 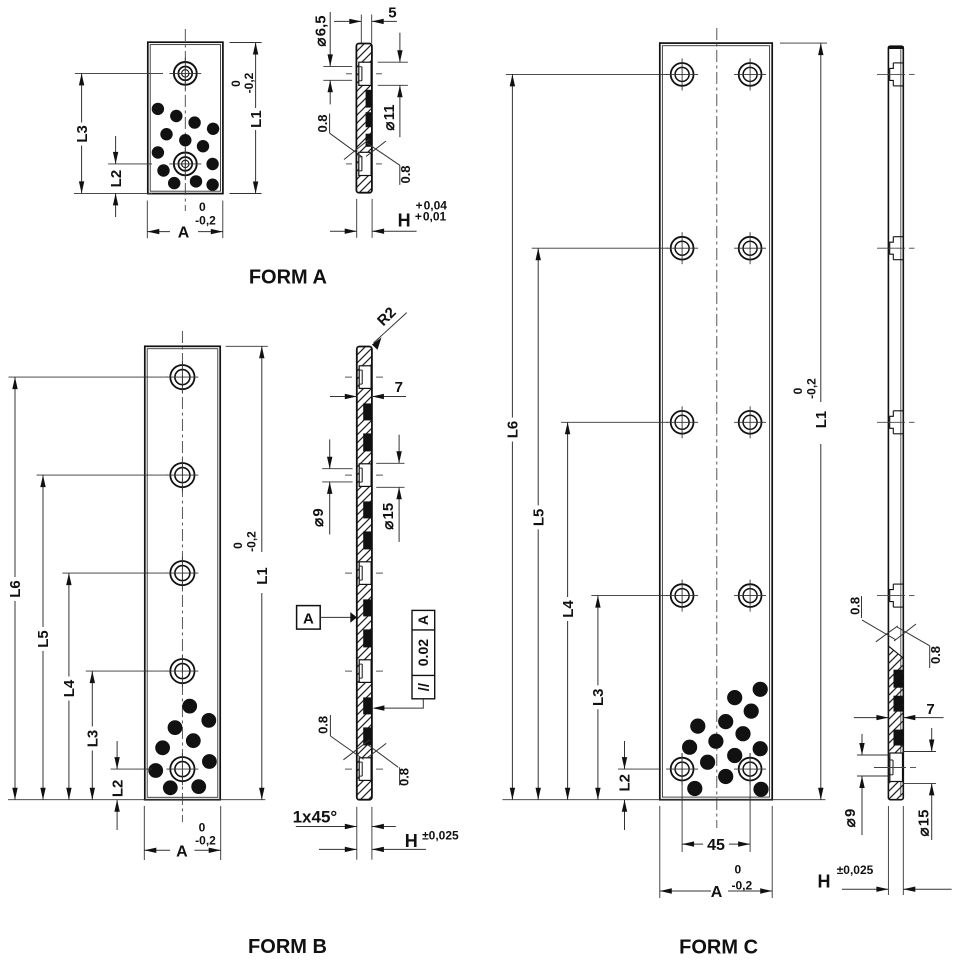 I want to click on svg-text: 1x45°, so click(x=315, y=817).